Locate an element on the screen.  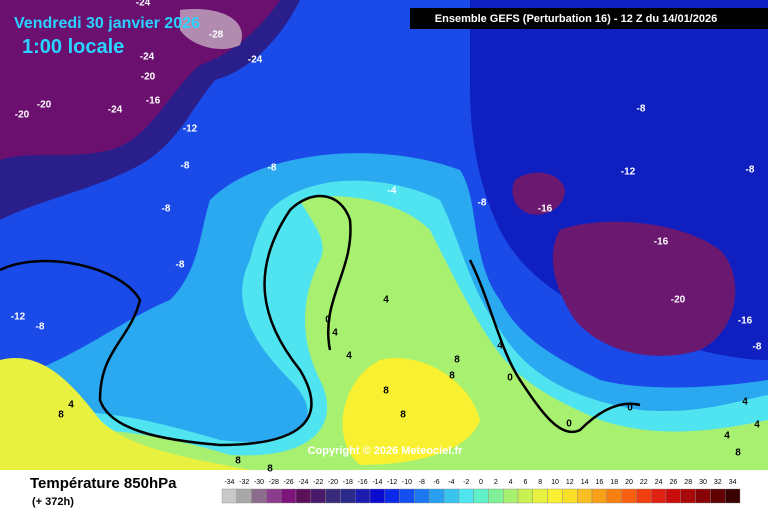
scale-label: -28 is located at coordinates (274, 482).